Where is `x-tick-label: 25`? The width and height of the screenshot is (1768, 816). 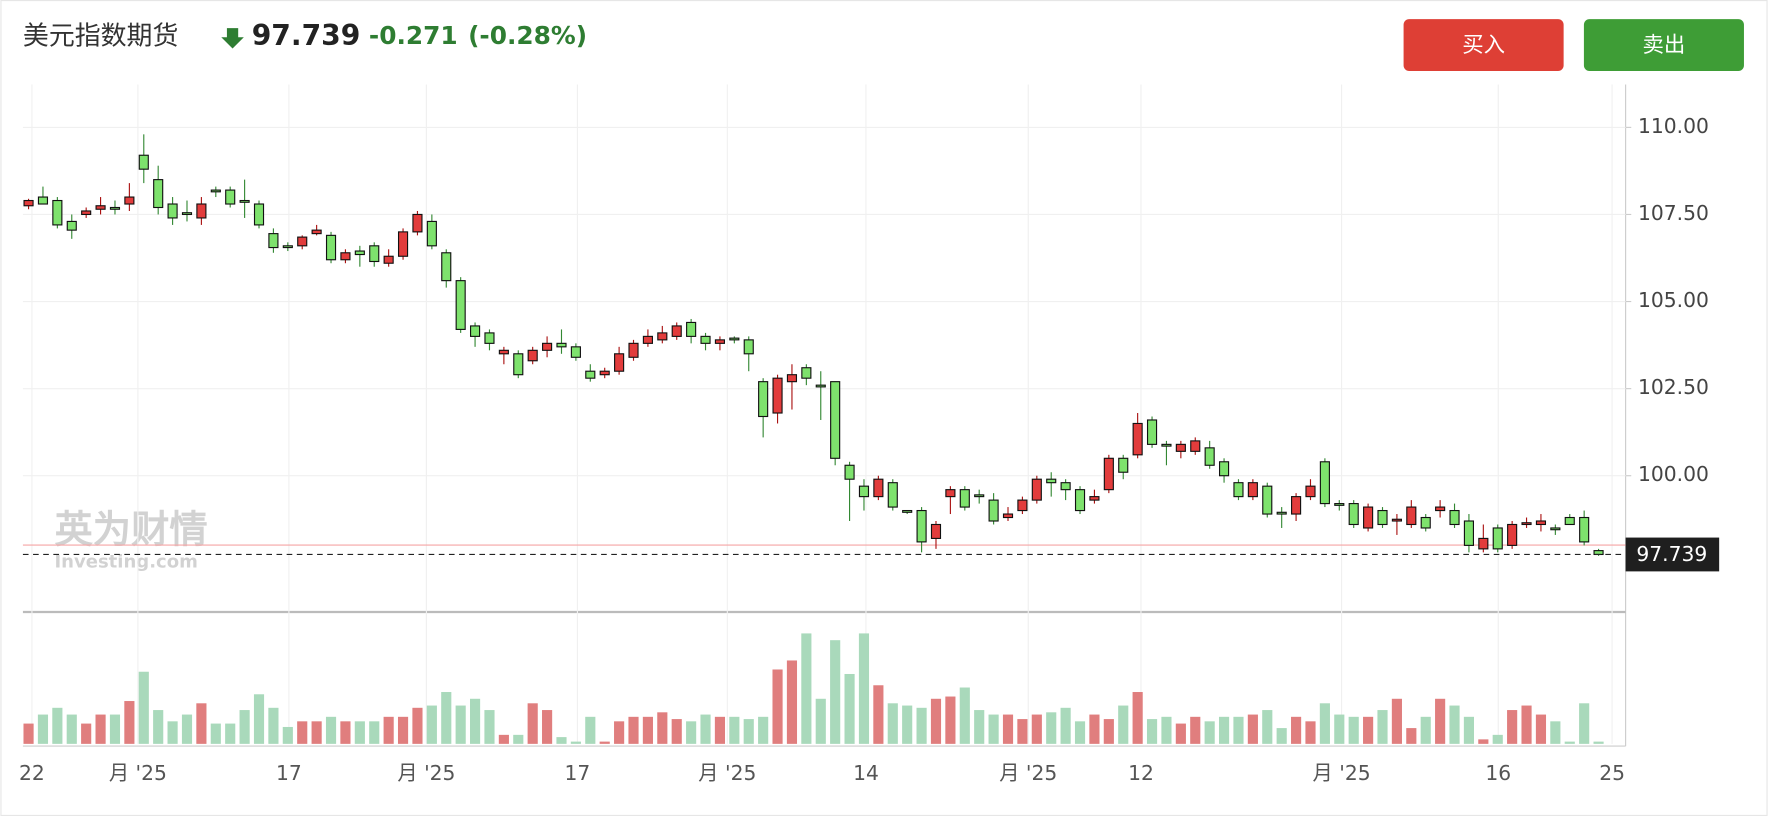 x-tick-label: 25 is located at coordinates (1612, 773).